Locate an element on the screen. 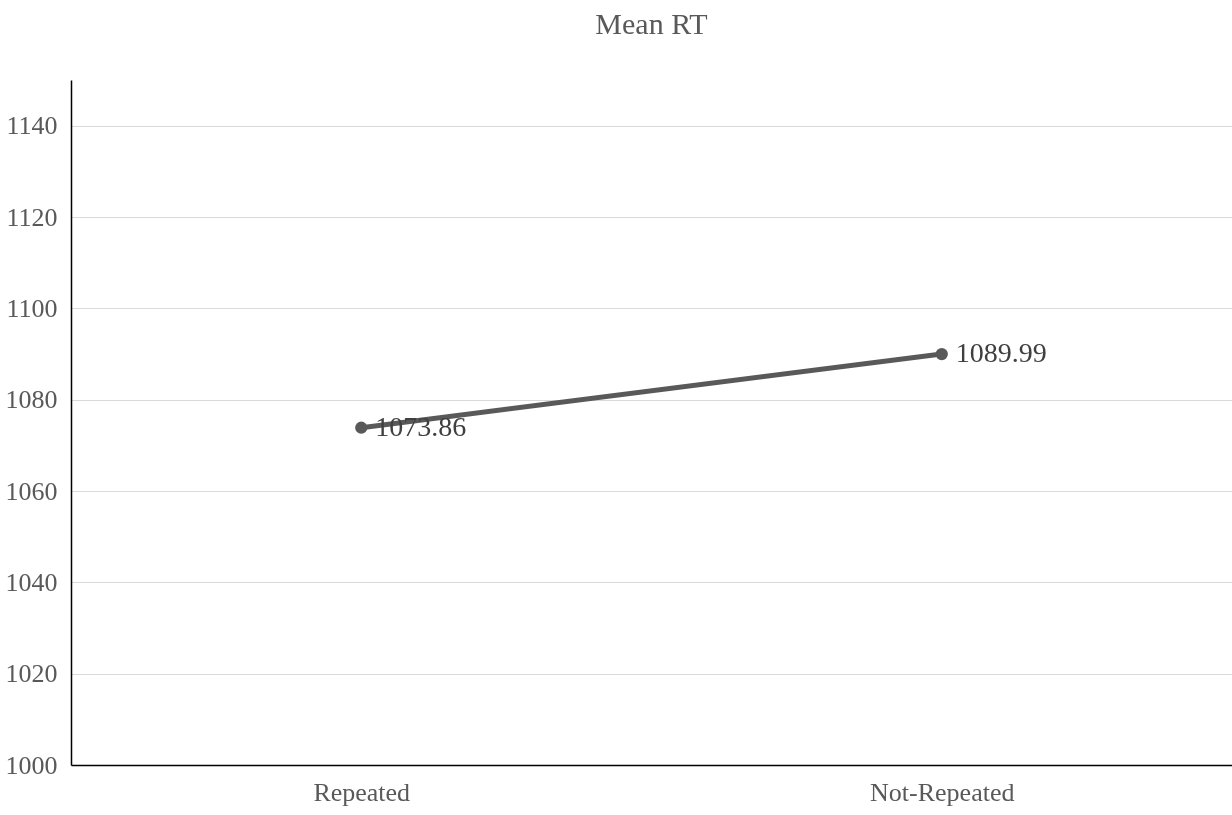  y-tick-label: 1040 is located at coordinates (31, 582).